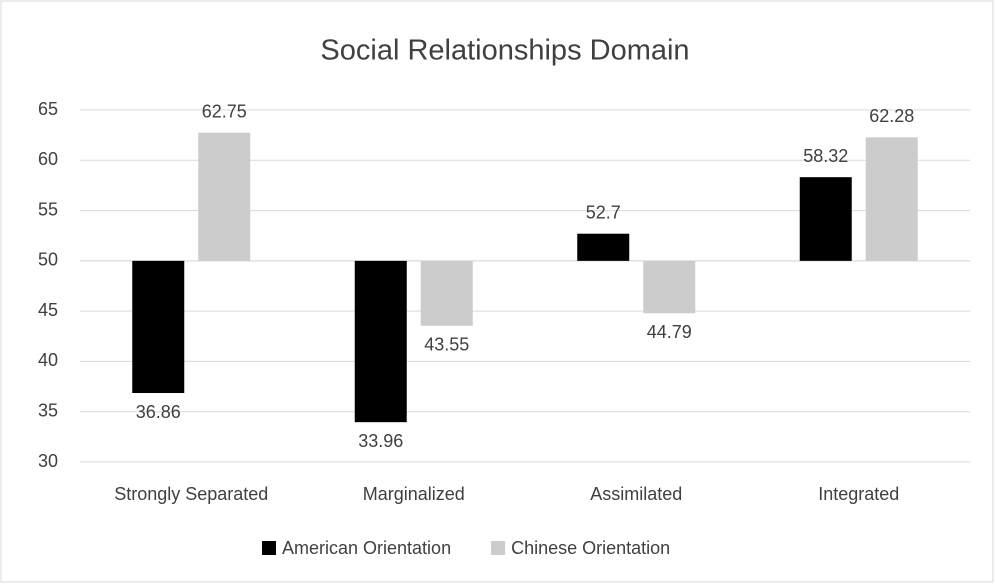  I want to click on y-tick-label: 30, so click(48, 461).